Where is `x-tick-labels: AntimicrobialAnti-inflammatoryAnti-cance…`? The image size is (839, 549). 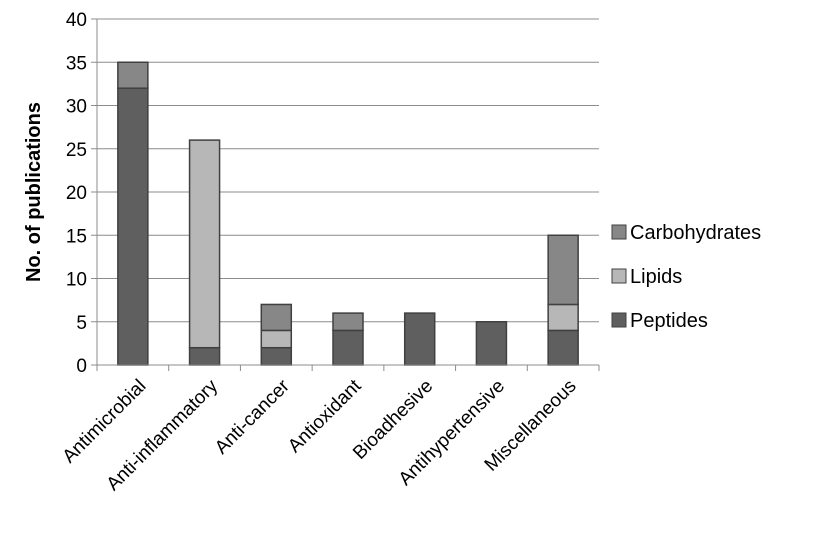 x-tick-labels: AntimicrobialAnti-inflammatoryAnti-cance… is located at coordinates (320, 435).